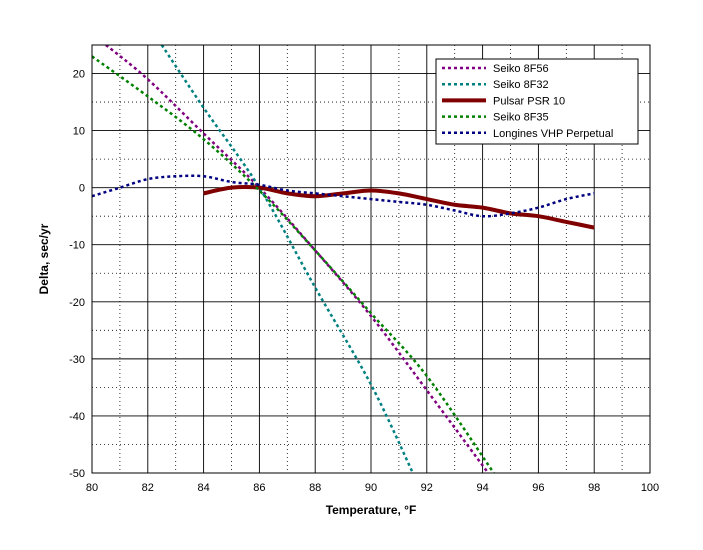 This screenshot has height=550, width=703. I want to click on y-tick-label: 20, so click(79, 75).